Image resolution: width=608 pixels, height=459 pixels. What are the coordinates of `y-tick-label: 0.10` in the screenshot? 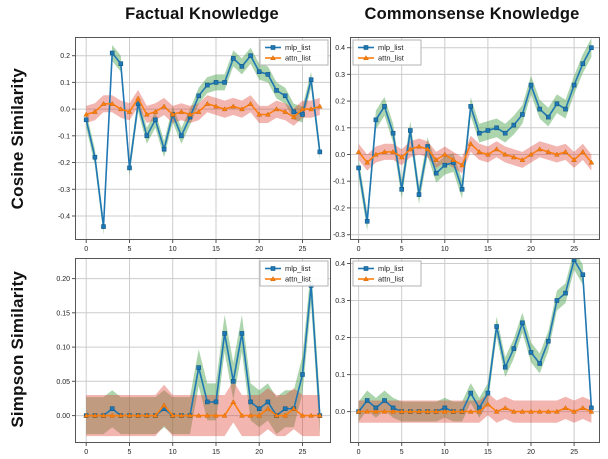 It's located at (63, 348).